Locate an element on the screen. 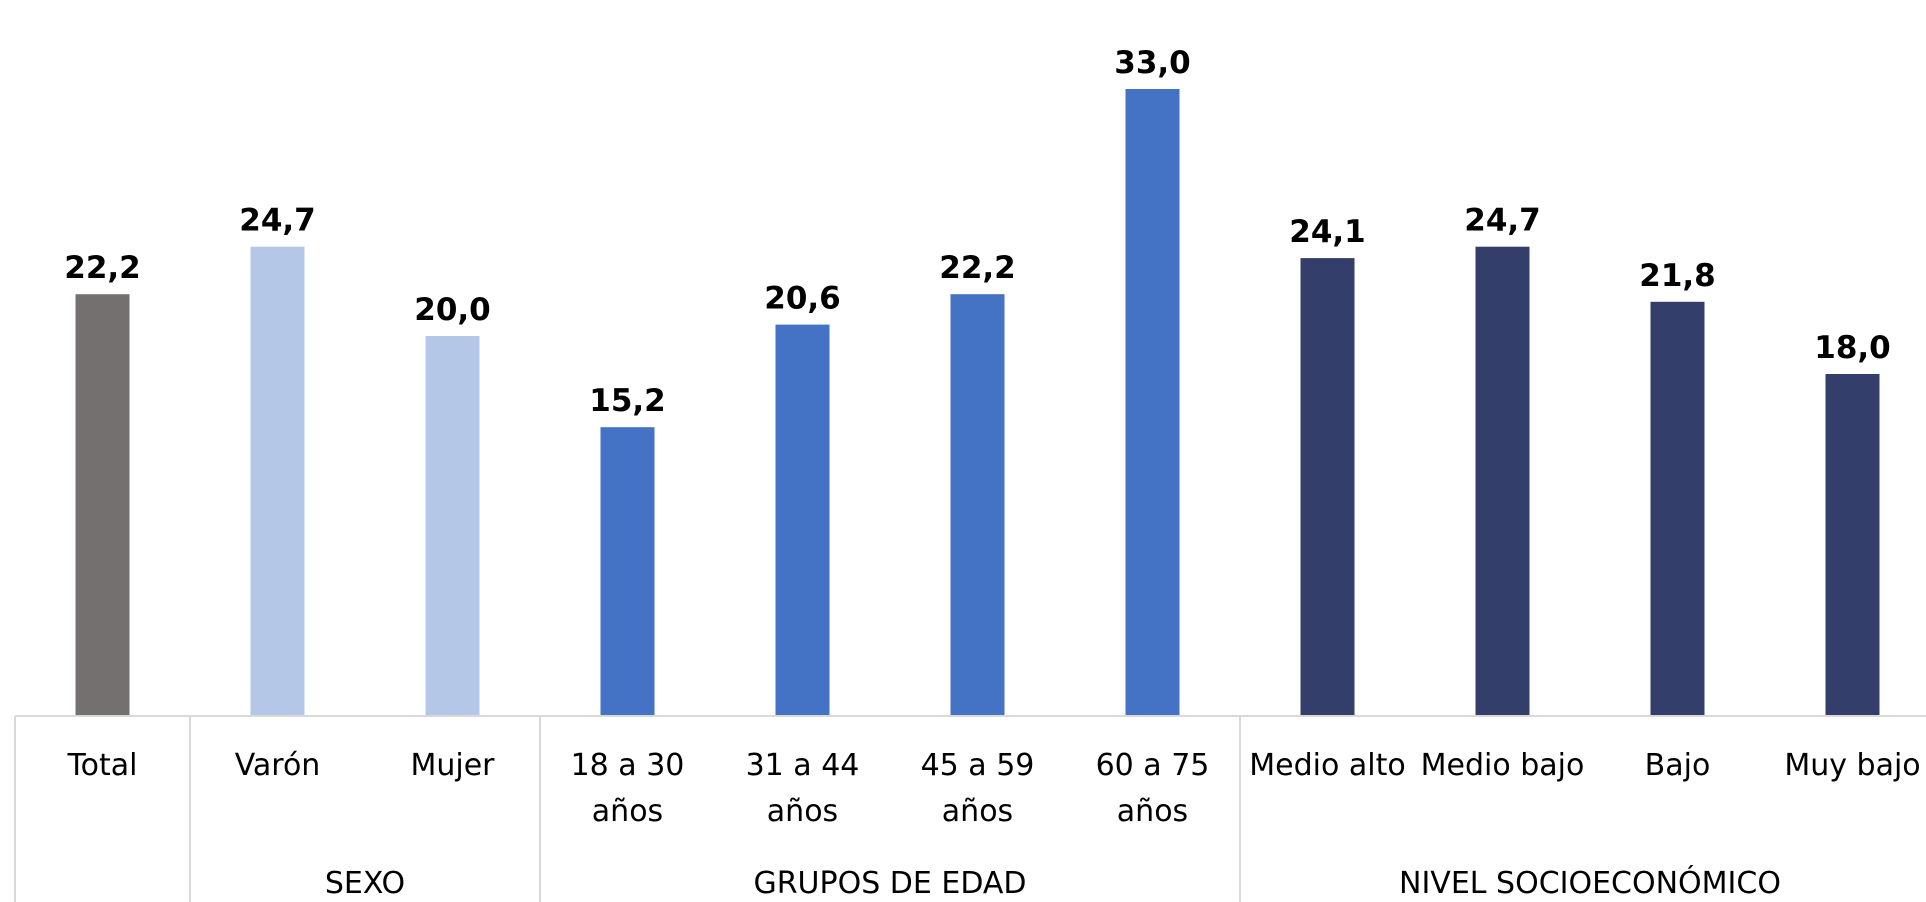 This screenshot has height=902, width=1926. data-label: 18,0 is located at coordinates (1852, 348).